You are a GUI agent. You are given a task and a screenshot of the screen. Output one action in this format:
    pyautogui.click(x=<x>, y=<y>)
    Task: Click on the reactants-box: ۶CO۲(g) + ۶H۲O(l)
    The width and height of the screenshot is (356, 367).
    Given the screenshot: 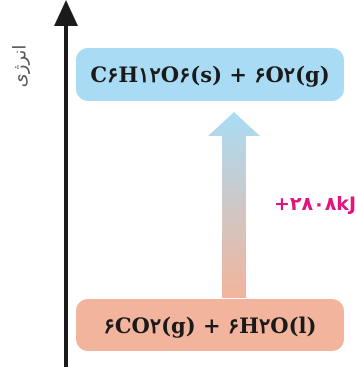 What is the action you would take?
    pyautogui.click(x=210, y=325)
    